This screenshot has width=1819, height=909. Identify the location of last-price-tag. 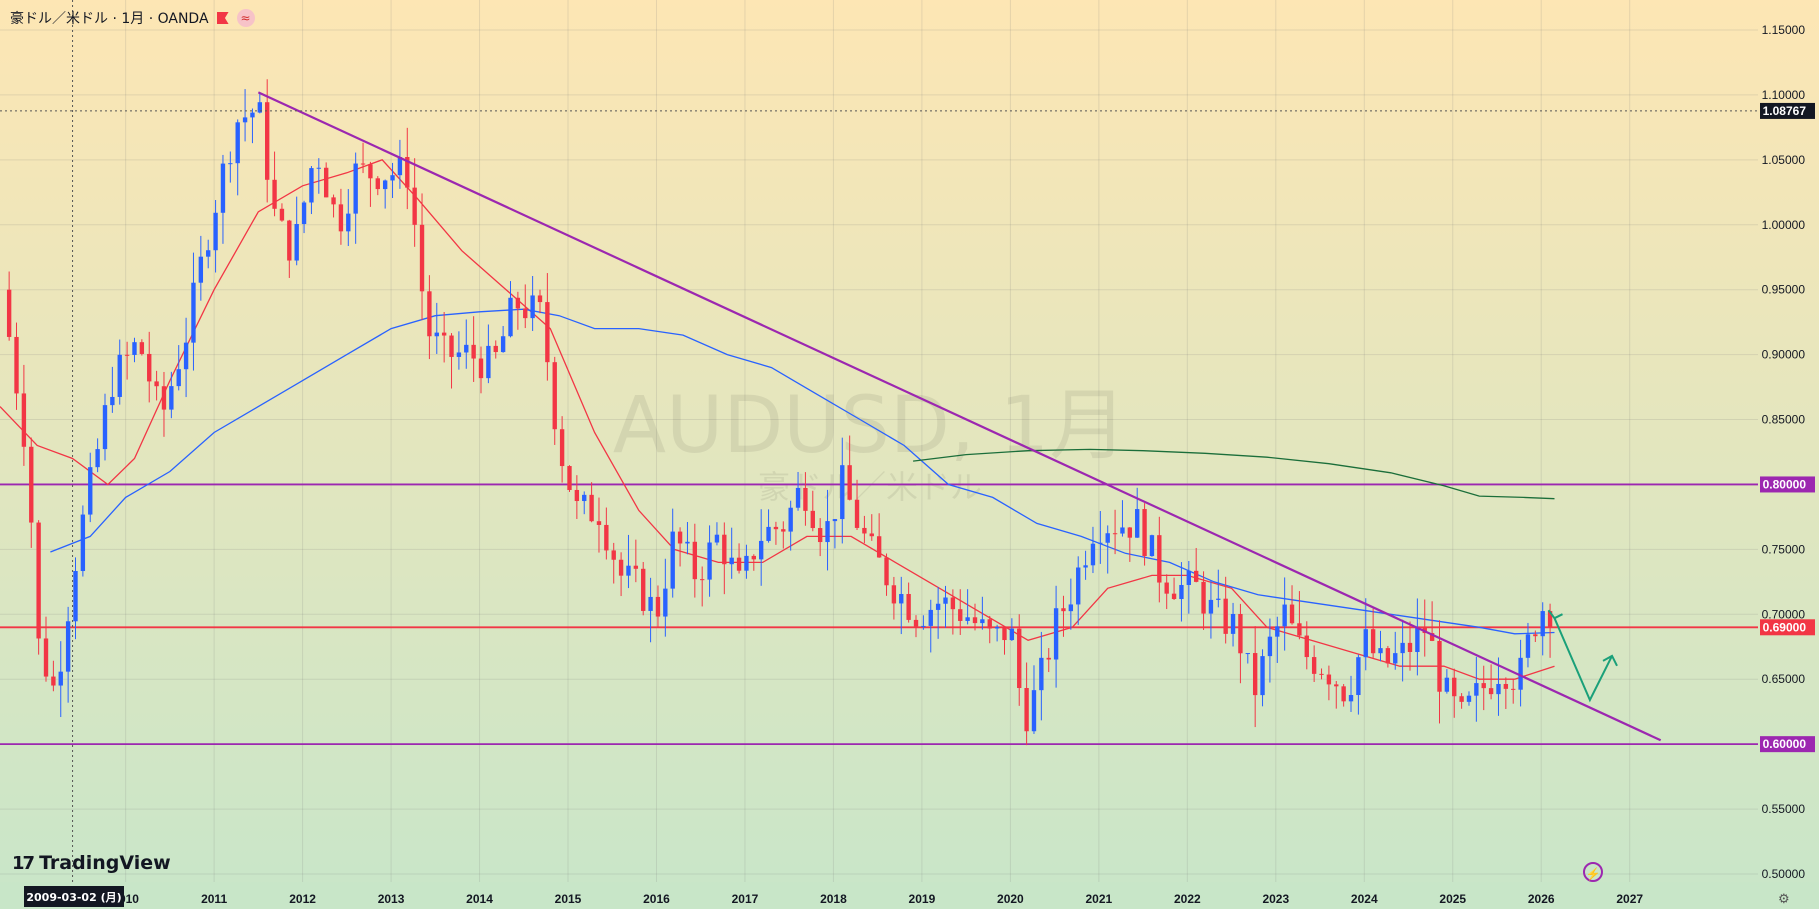
(1787, 110).